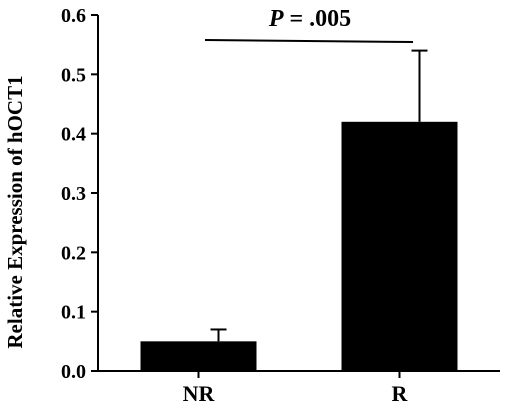  What do you see at coordinates (73, 194) in the screenshot?
I see `y-tick-label: 0.3` at bounding box center [73, 194].